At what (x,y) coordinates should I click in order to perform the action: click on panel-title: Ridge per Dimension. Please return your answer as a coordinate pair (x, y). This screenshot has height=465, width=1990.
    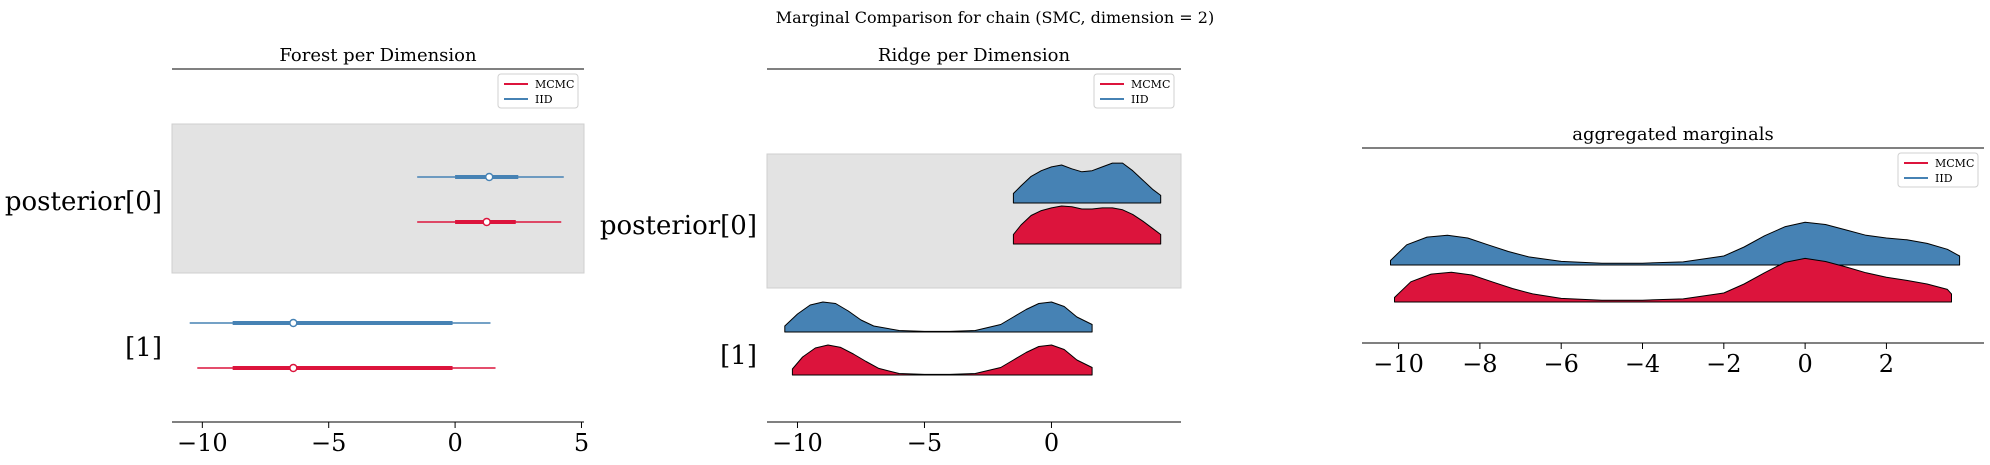
    Looking at the image, I should click on (974, 55).